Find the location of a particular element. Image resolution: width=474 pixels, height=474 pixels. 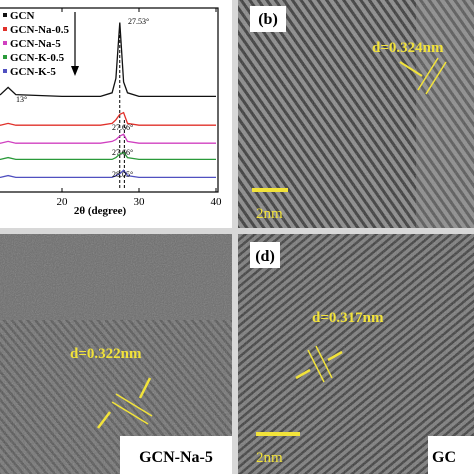

peak-annotation: 28.05° is located at coordinates (122, 174).